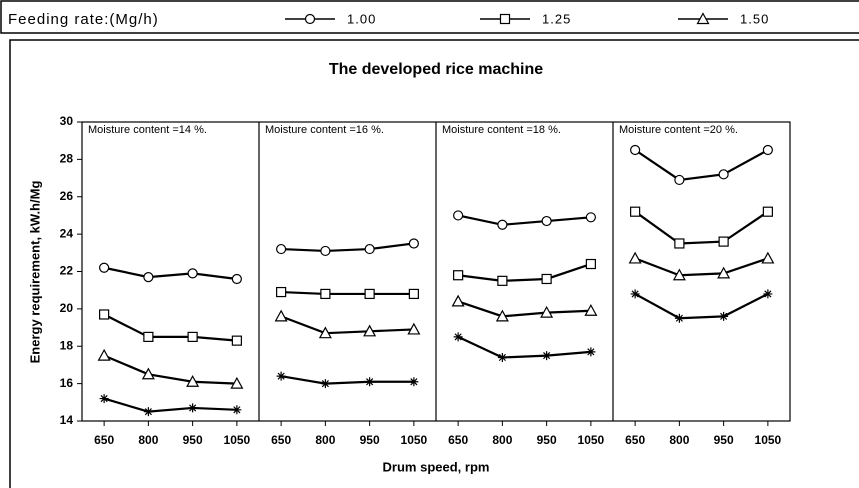 The height and width of the screenshot is (488, 859). Describe the element at coordinates (67, 420) in the screenshot. I see `y-tick-label: 14` at that location.